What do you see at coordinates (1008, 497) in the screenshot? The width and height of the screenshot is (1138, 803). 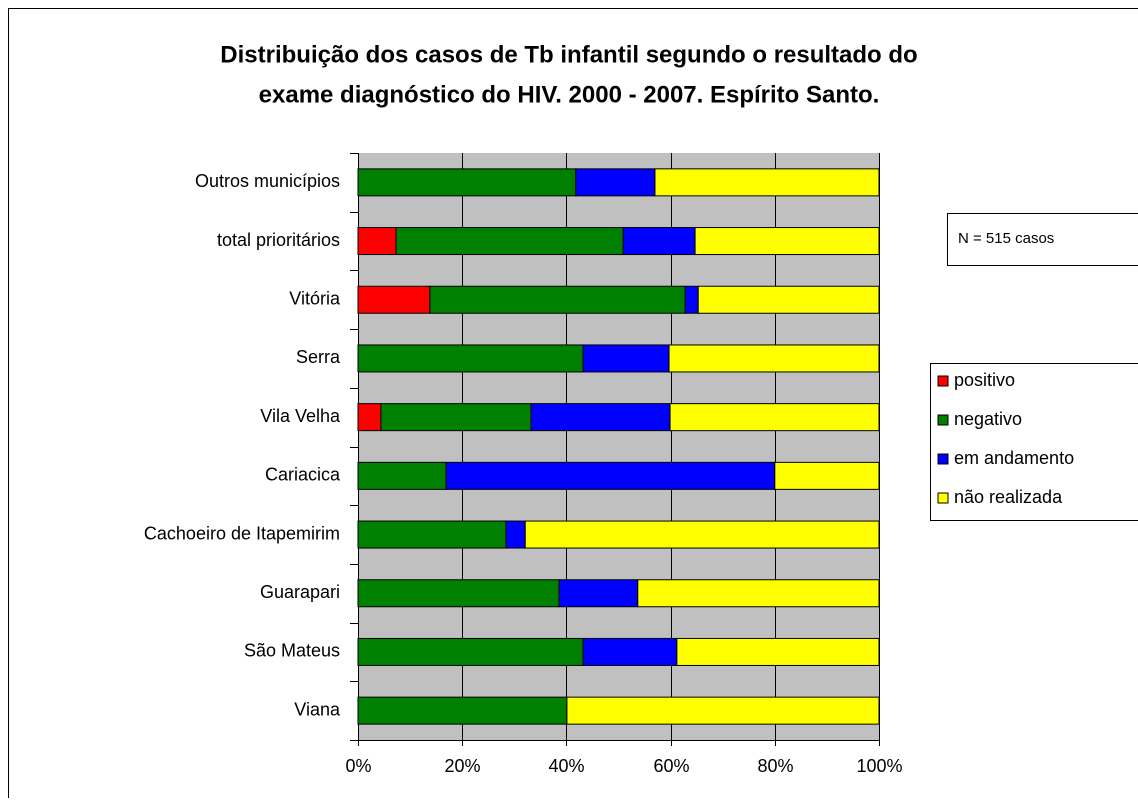 I see `legend-label: não realizada` at bounding box center [1008, 497].